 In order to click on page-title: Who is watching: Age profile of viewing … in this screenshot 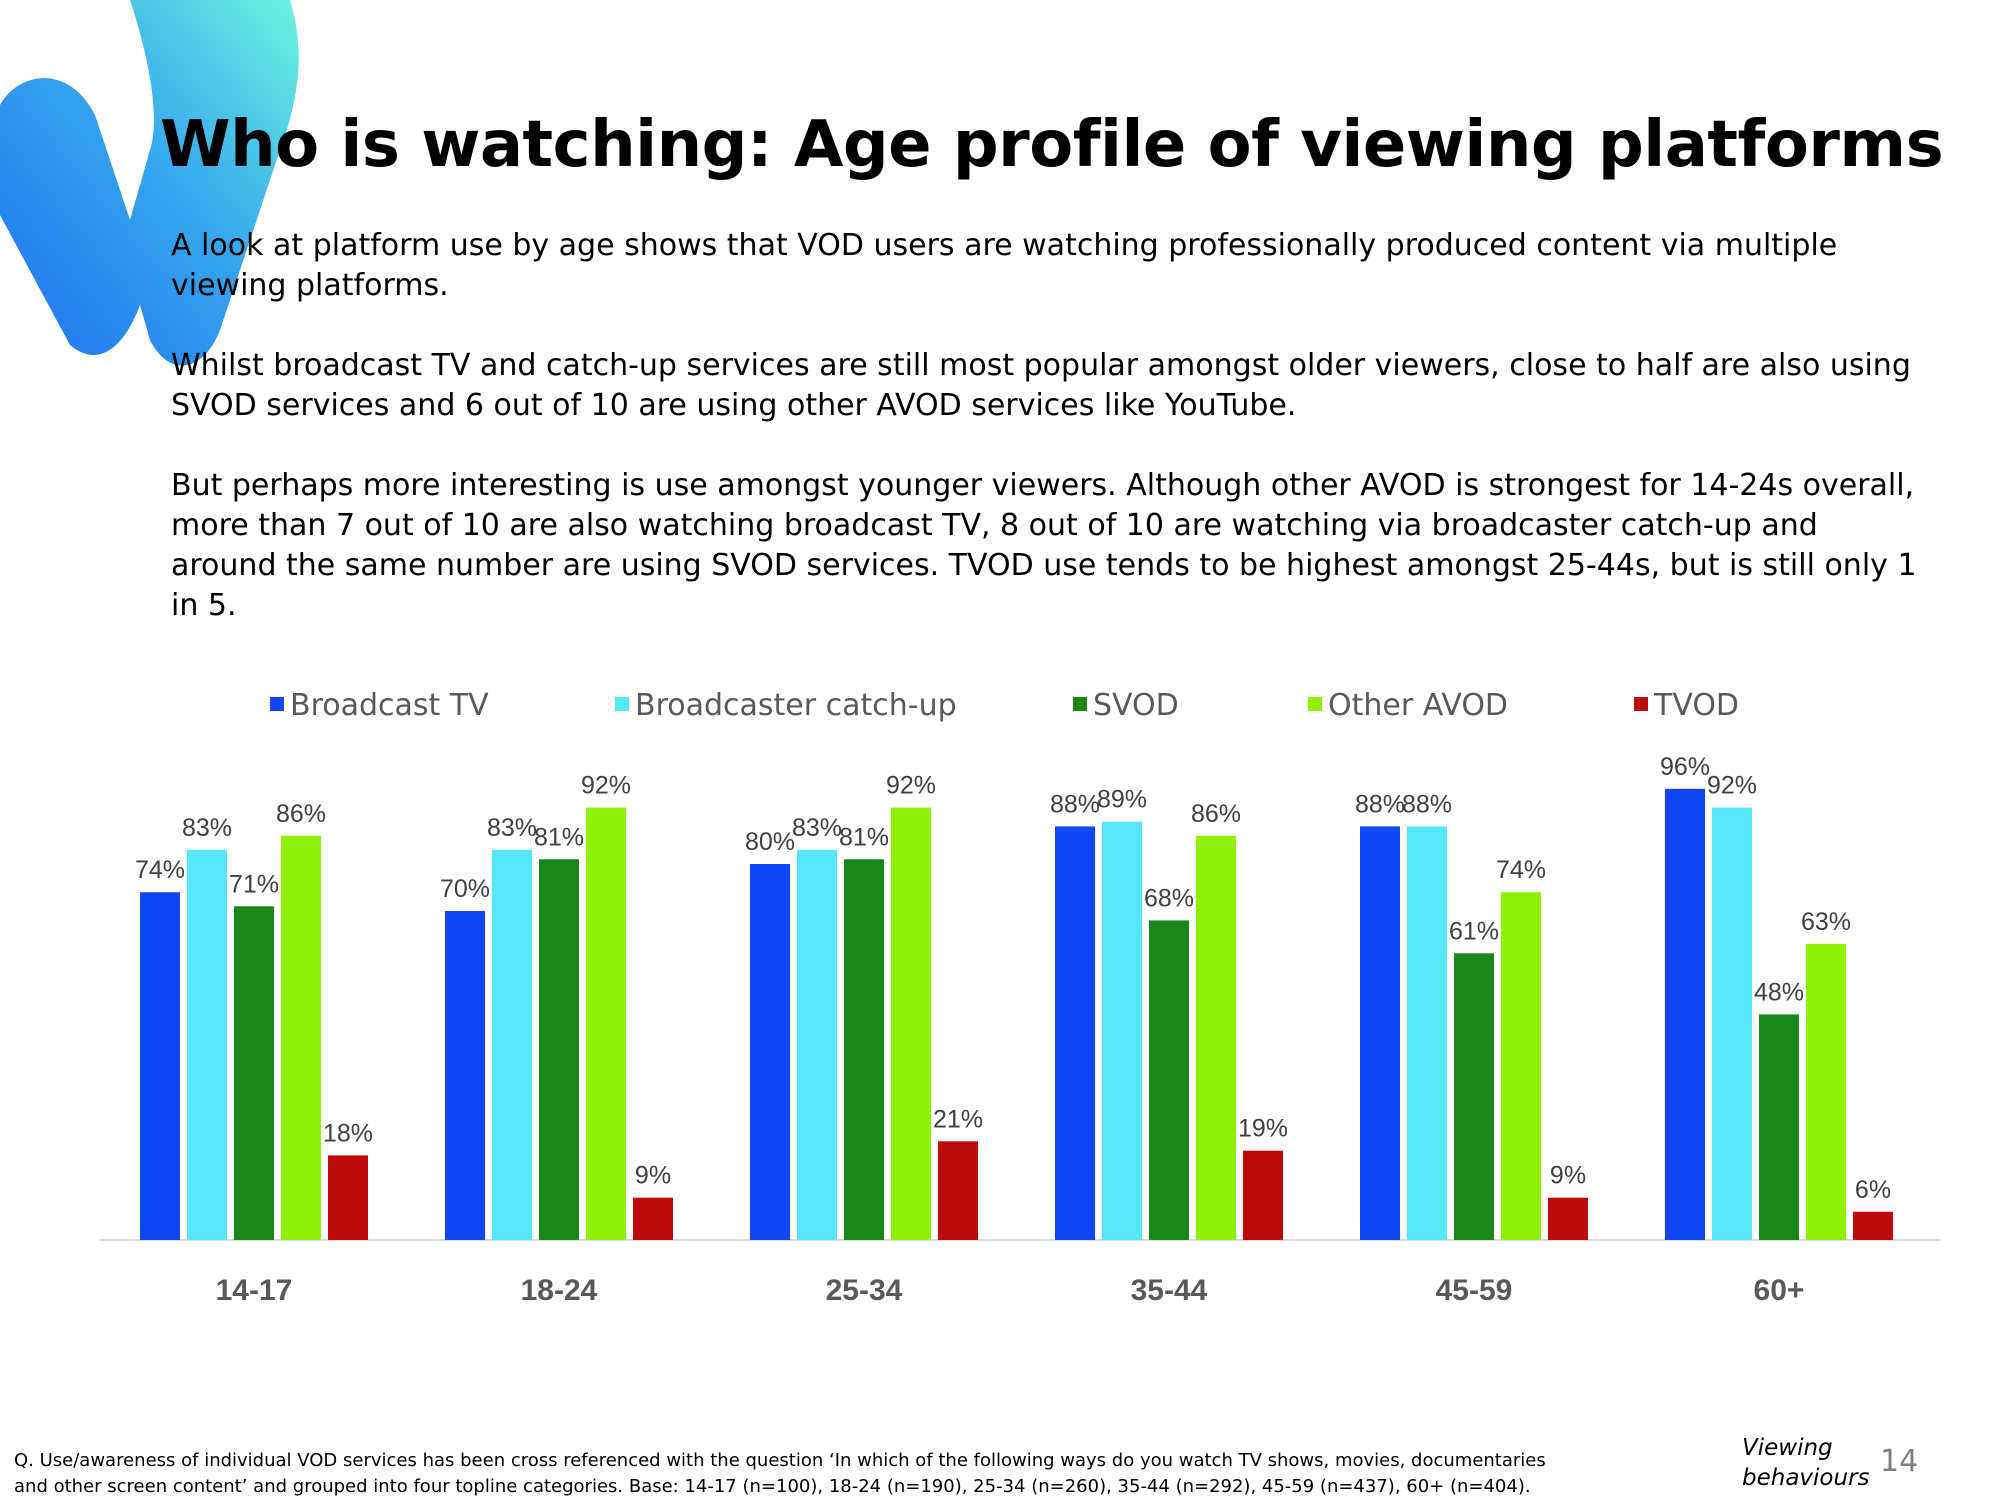, I will do `click(1052, 145)`.